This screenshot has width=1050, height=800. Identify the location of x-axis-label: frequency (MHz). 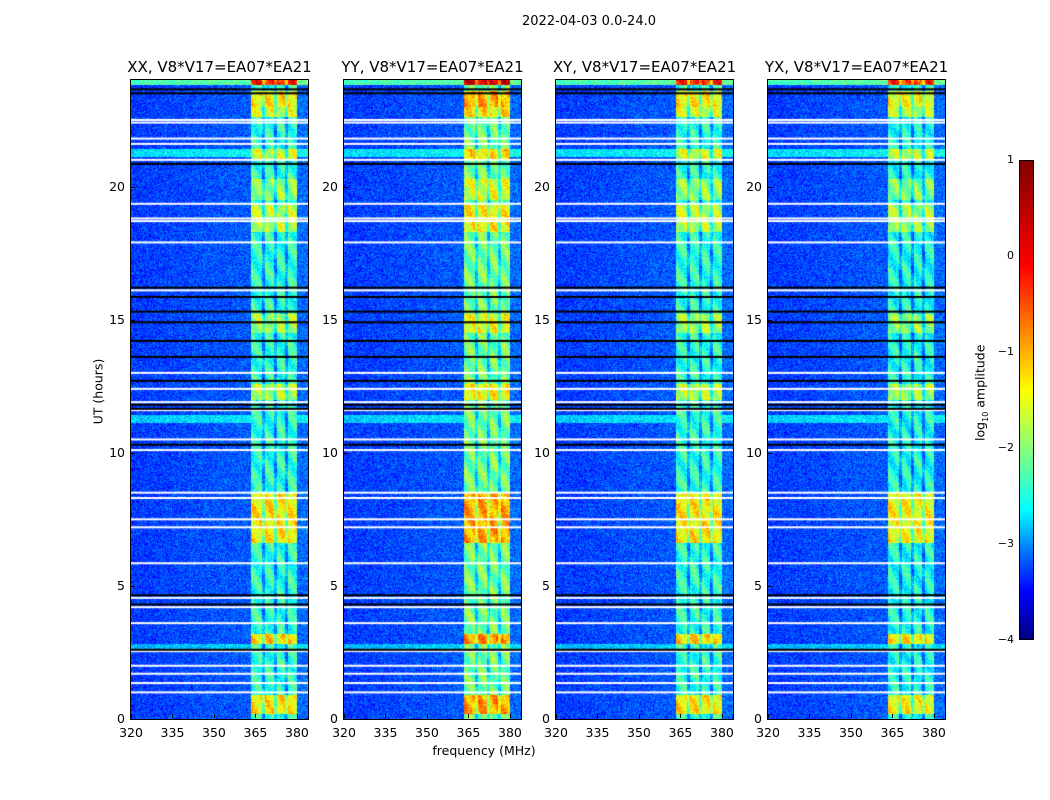
(484, 750).